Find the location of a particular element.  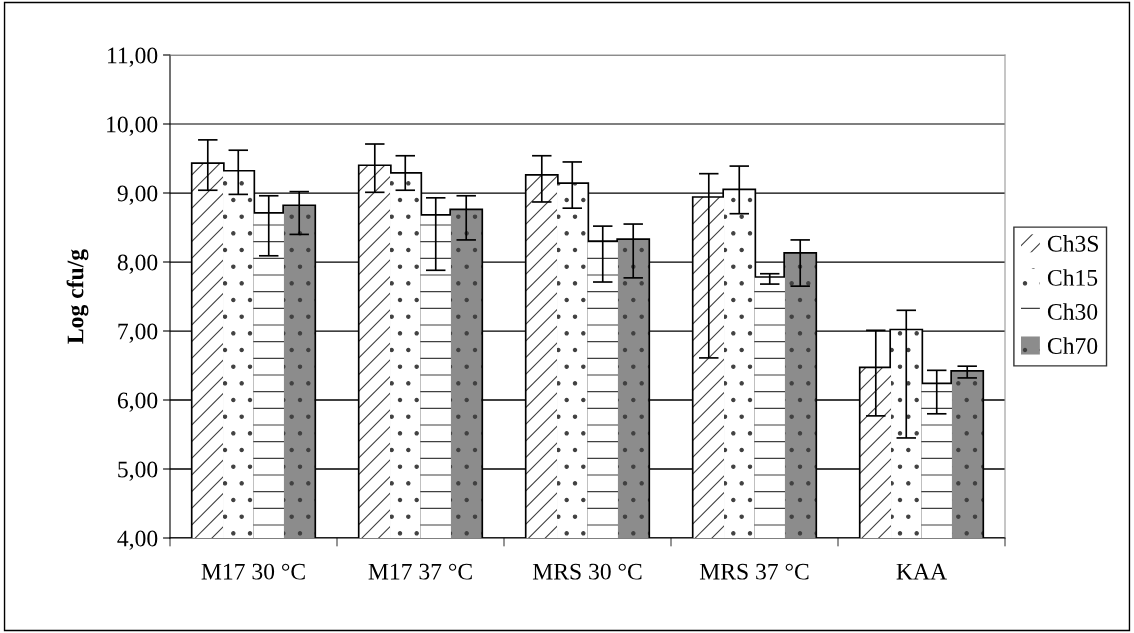

x-tick-label: M17 37 °C is located at coordinates (420, 571).